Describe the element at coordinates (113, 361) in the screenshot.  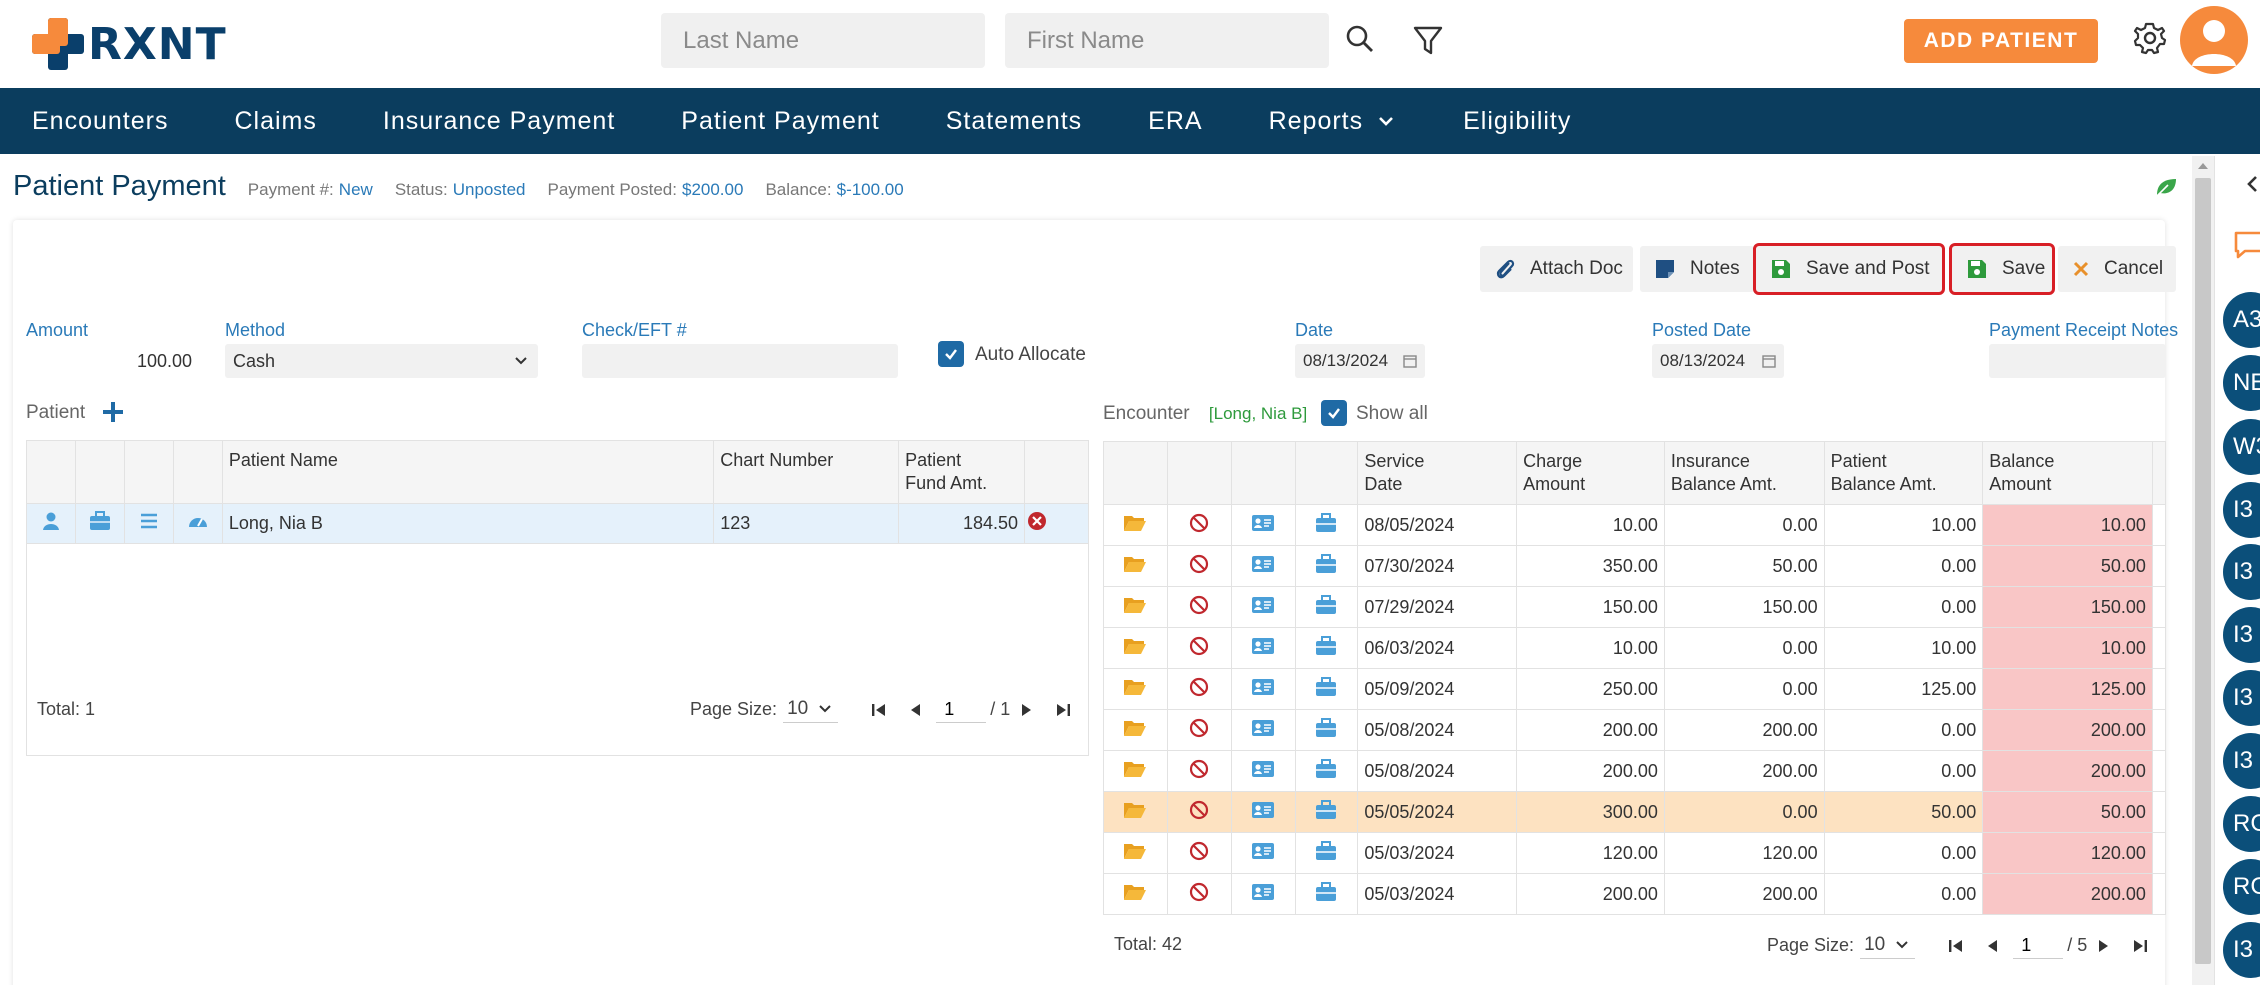
I see `amount-input` at that location.